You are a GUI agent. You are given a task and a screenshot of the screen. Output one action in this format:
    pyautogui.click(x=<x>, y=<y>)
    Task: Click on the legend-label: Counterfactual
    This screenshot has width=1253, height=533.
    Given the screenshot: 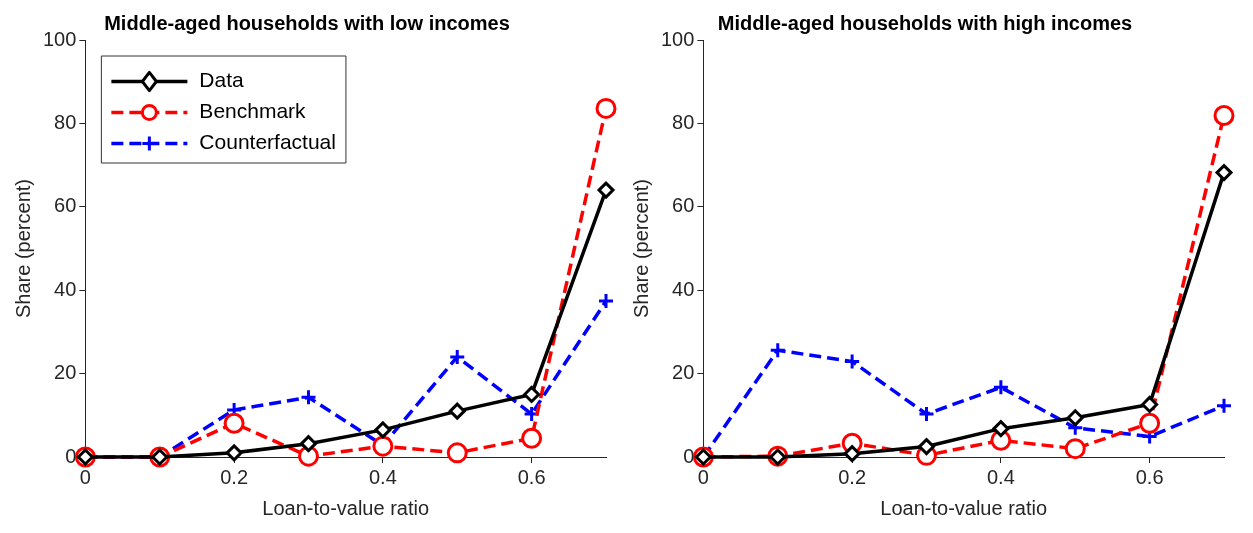 What is the action you would take?
    pyautogui.click(x=267, y=142)
    